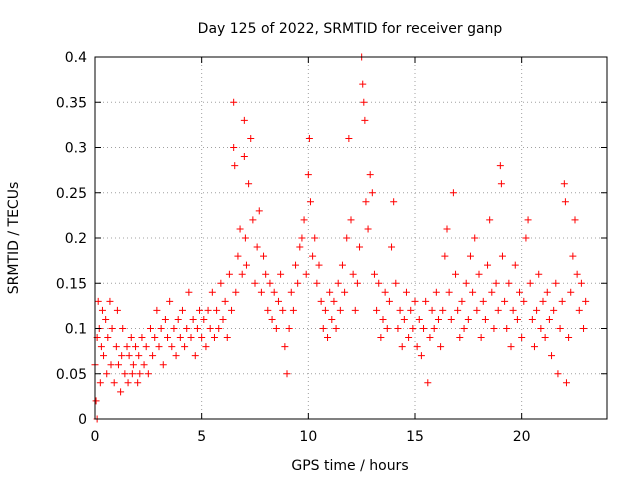 This screenshot has height=480, width=640. Describe the element at coordinates (76, 149) in the screenshot. I see `y-tick-label: 0.3` at that location.